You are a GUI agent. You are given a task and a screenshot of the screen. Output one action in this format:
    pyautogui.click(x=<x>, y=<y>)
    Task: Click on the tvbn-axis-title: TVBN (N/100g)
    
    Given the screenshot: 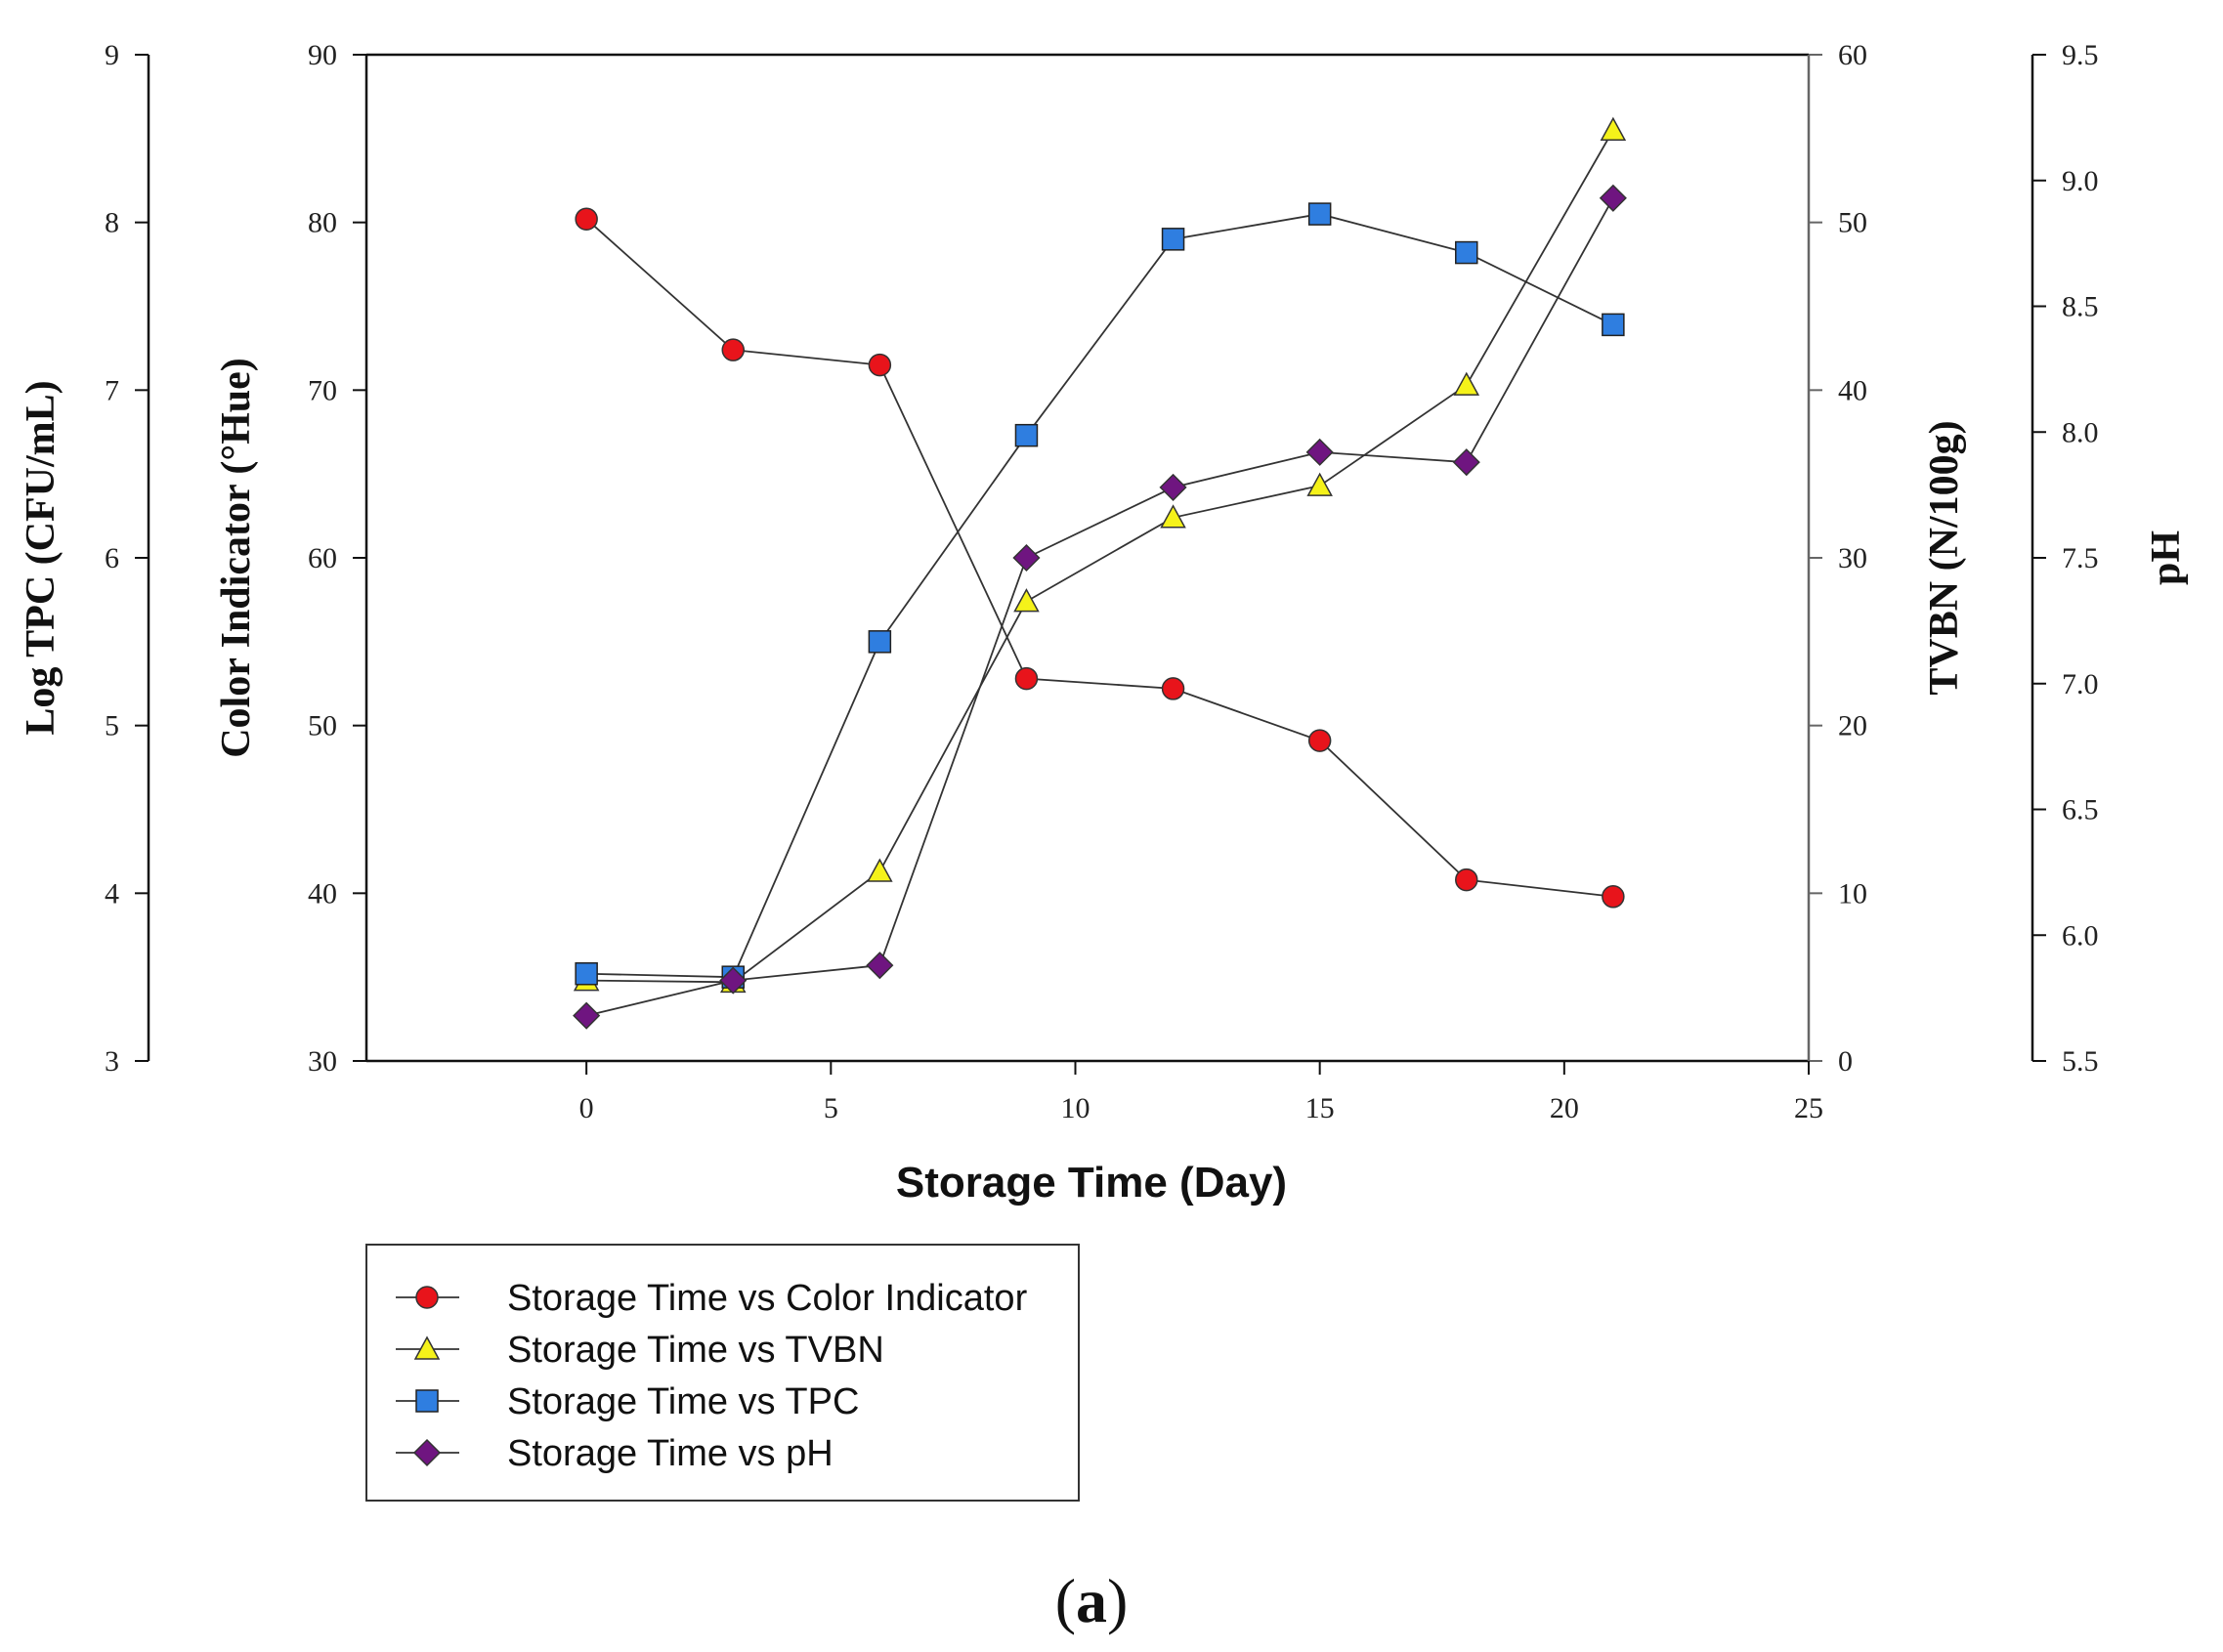 What is the action you would take?
    pyautogui.click(x=1944, y=557)
    